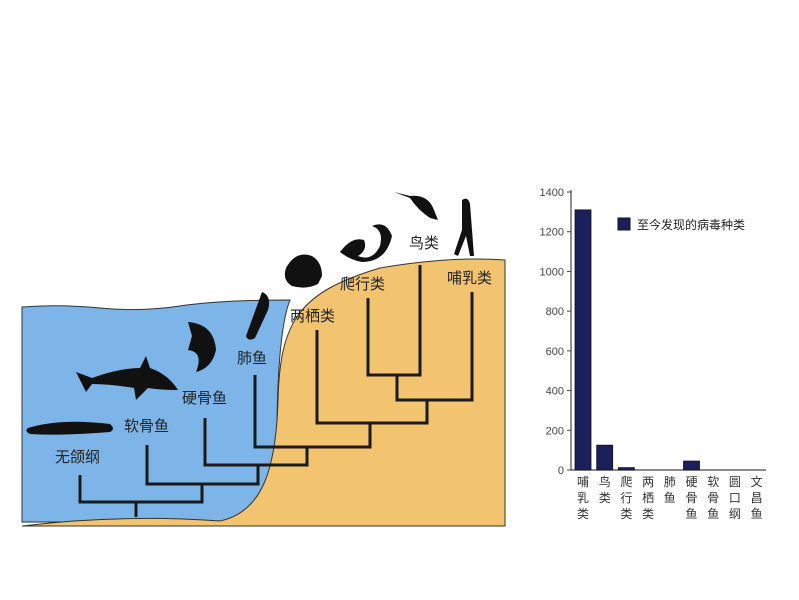 The width and height of the screenshot is (799, 600). Describe the element at coordinates (416, 206) in the screenshot. I see `bird-icon` at that location.